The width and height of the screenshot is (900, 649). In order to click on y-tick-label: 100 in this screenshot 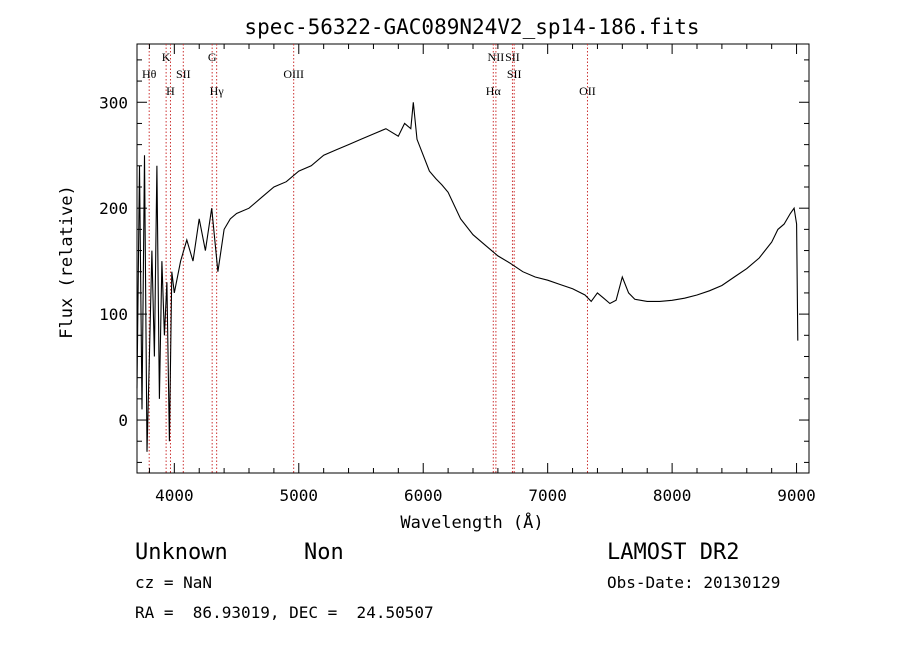, I will do `click(113, 314)`.